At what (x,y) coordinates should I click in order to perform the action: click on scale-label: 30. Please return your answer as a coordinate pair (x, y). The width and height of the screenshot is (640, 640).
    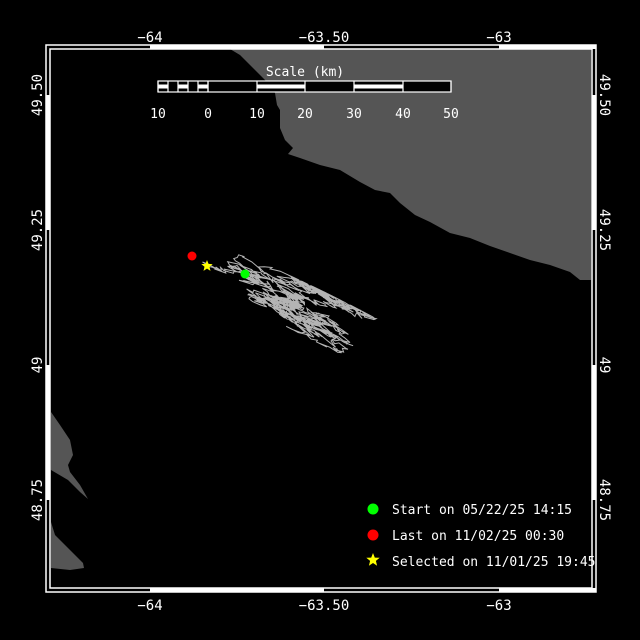
    Looking at the image, I should click on (354, 114).